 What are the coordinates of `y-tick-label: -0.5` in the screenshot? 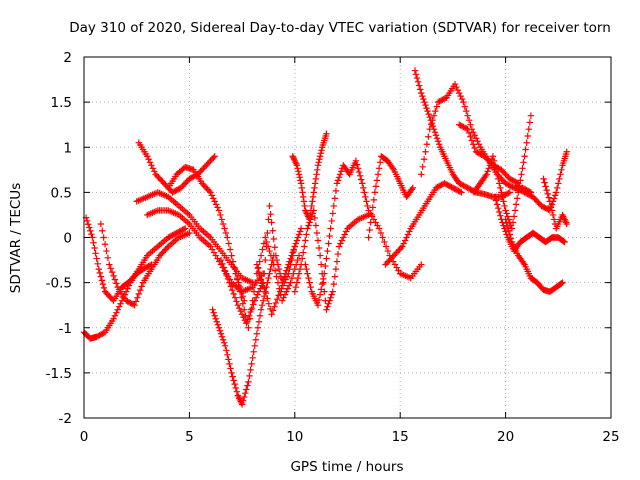 It's located at (59, 284).